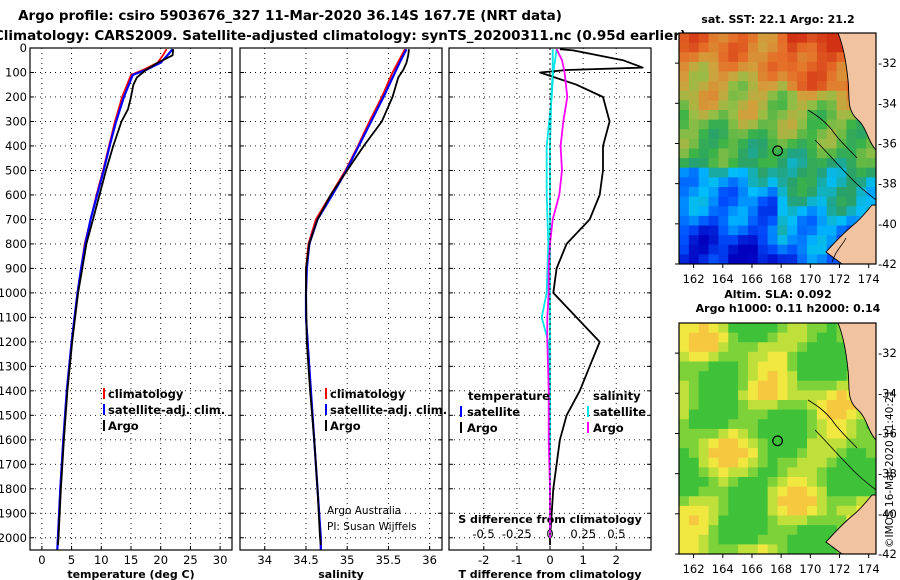 The image size is (900, 580). Describe the element at coordinates (890, 469) in the screenshot. I see `imos-watermark: ©IMOS 16-Mar-2020 11:40:21` at that location.